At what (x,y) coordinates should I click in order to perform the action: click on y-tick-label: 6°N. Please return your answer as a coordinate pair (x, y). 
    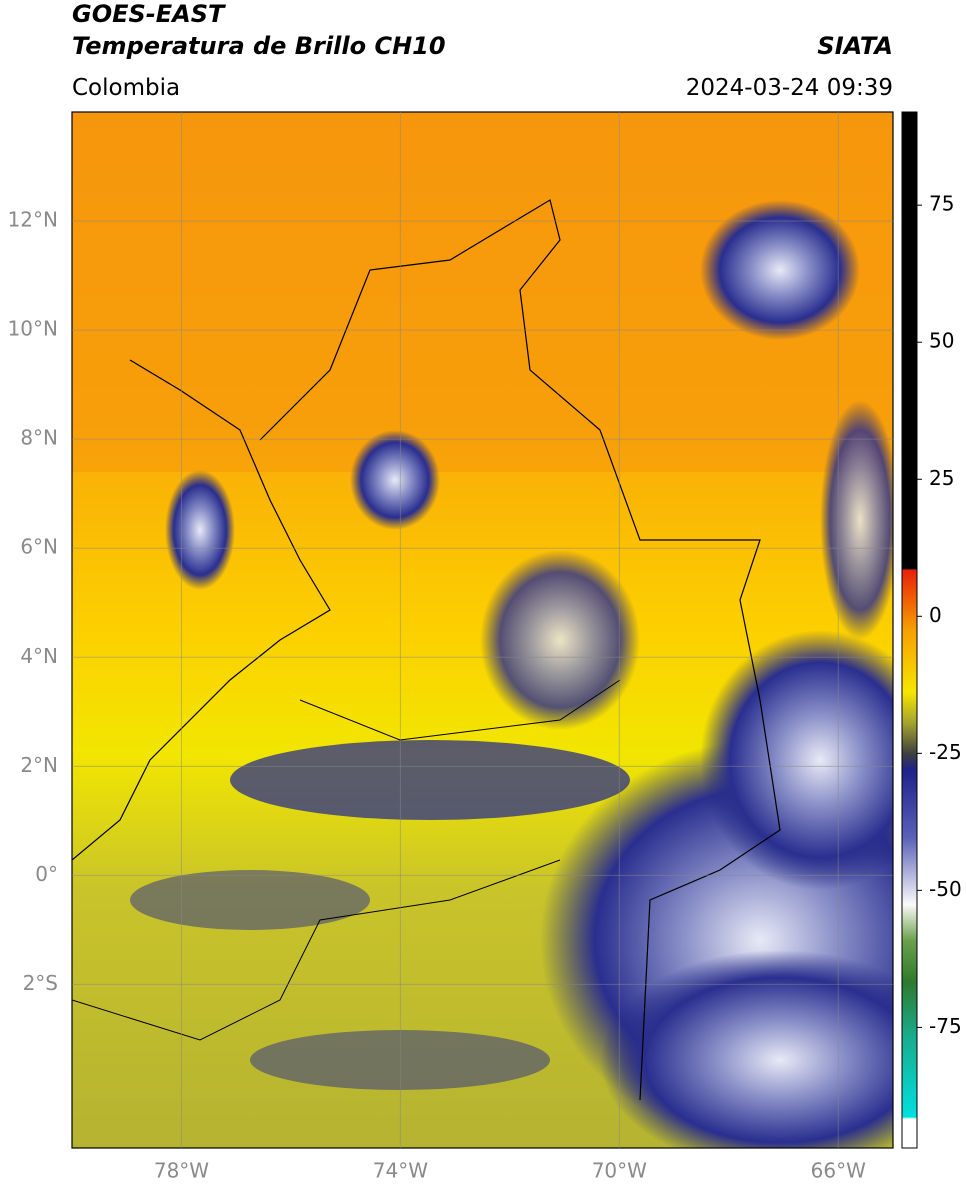
    Looking at the image, I should click on (39, 547).